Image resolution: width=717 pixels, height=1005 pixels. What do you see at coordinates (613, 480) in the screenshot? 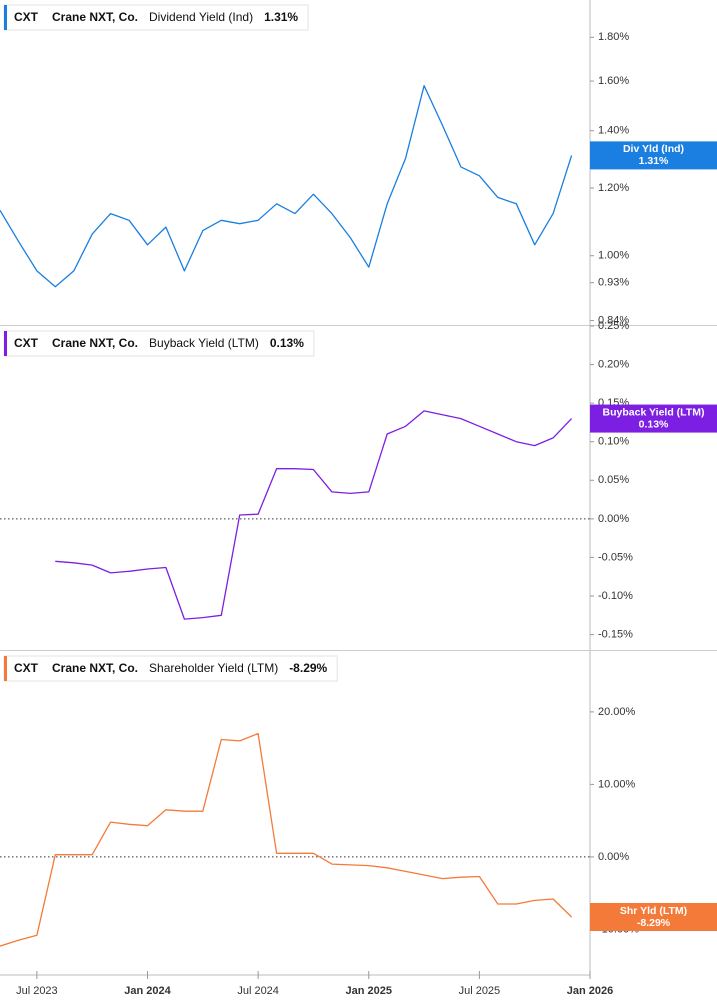
I see `y-tick-label: 0.05%` at bounding box center [613, 480].